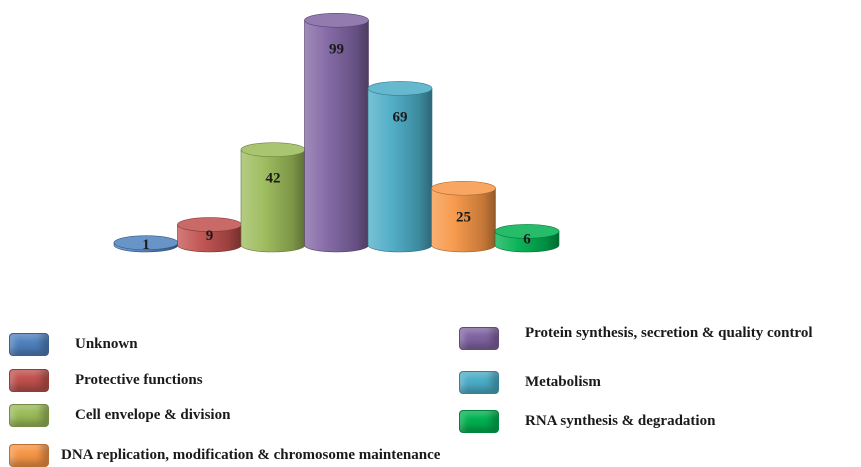 This screenshot has height=467, width=861. I want to click on bar-body-protective-functions, so click(209, 238).